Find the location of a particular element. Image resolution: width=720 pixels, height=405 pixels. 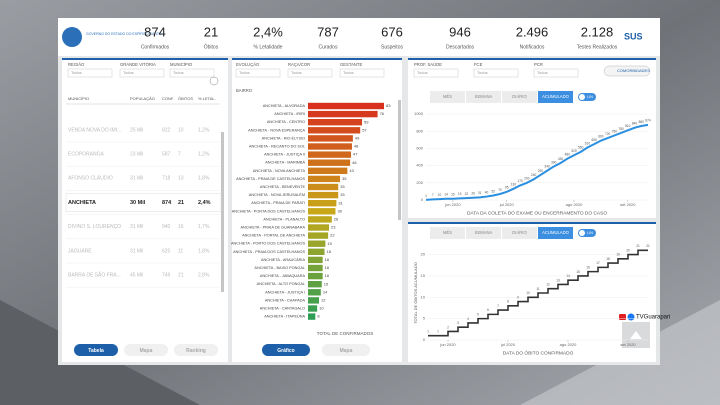

stat-value: 2,4% is located at coordinates (268, 31).